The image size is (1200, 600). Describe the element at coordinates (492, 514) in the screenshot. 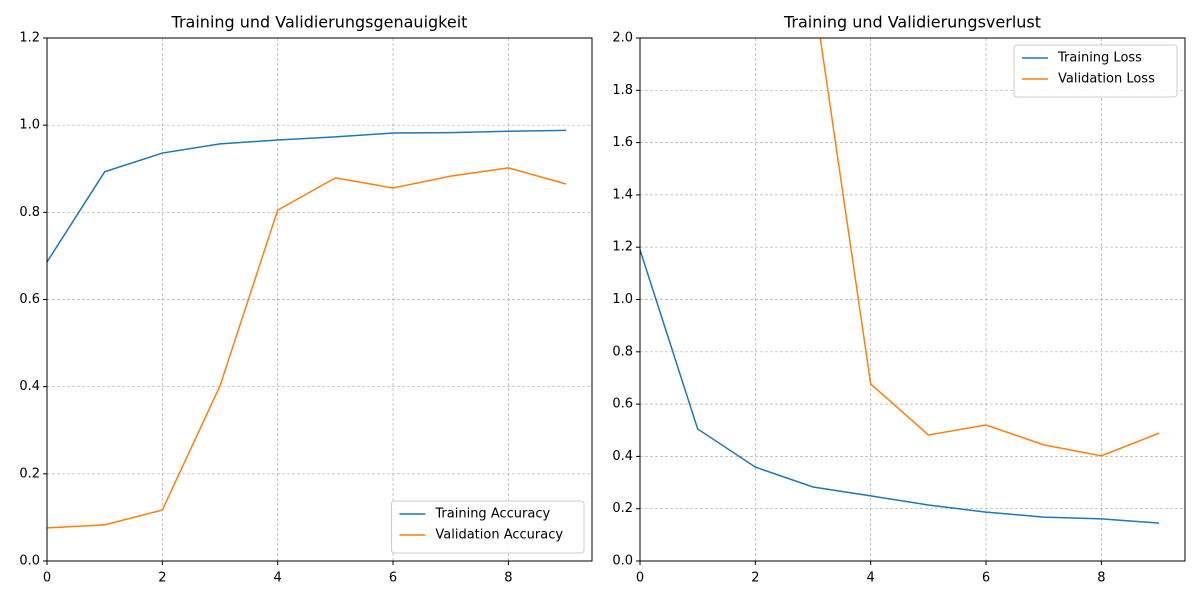

I see `legend-label: Training Accuracy` at that location.